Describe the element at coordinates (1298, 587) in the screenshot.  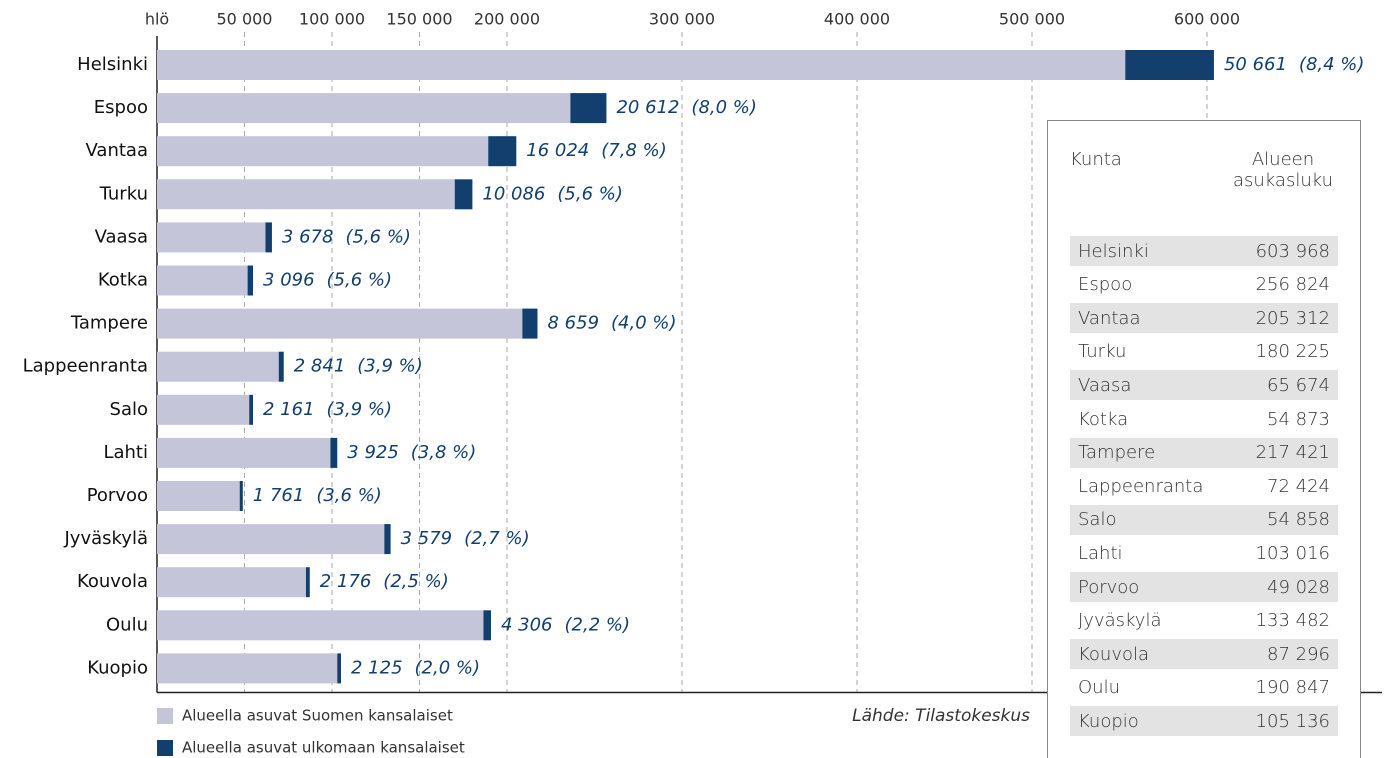
I see `table-cell: 49 028` at that location.